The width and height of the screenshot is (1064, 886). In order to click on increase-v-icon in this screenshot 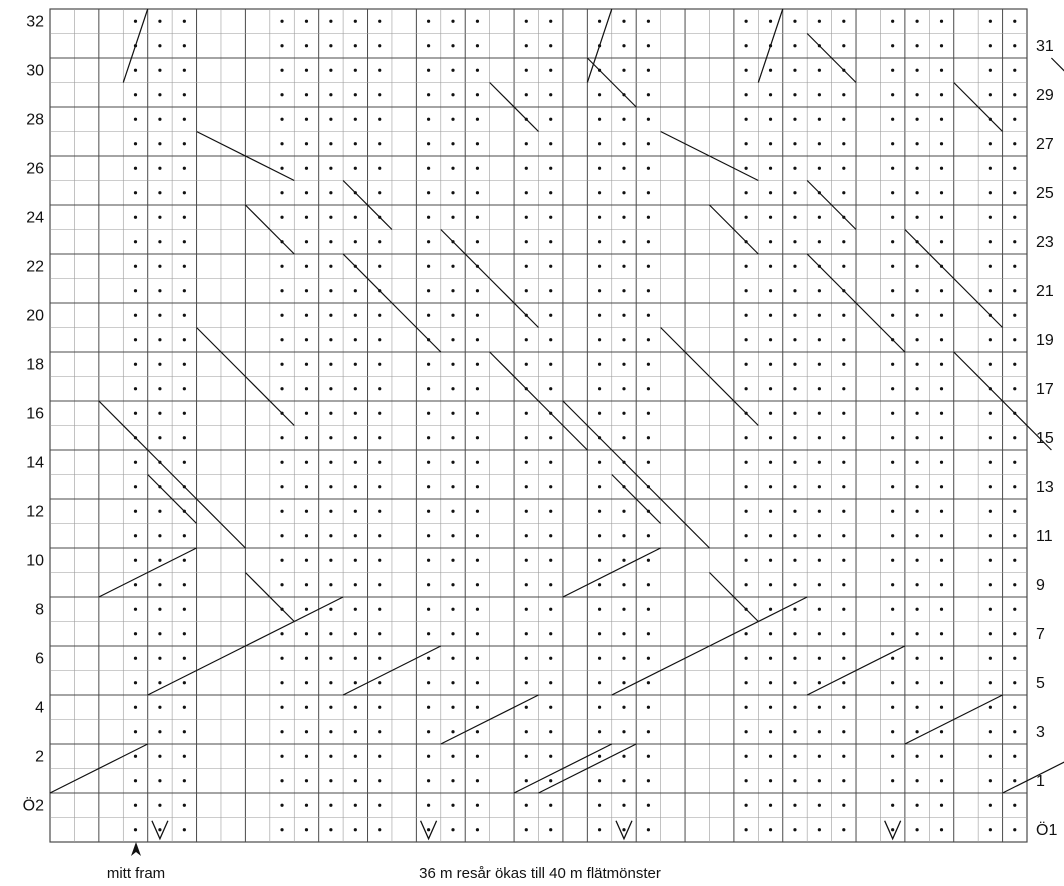, I will do `click(160, 830)`.